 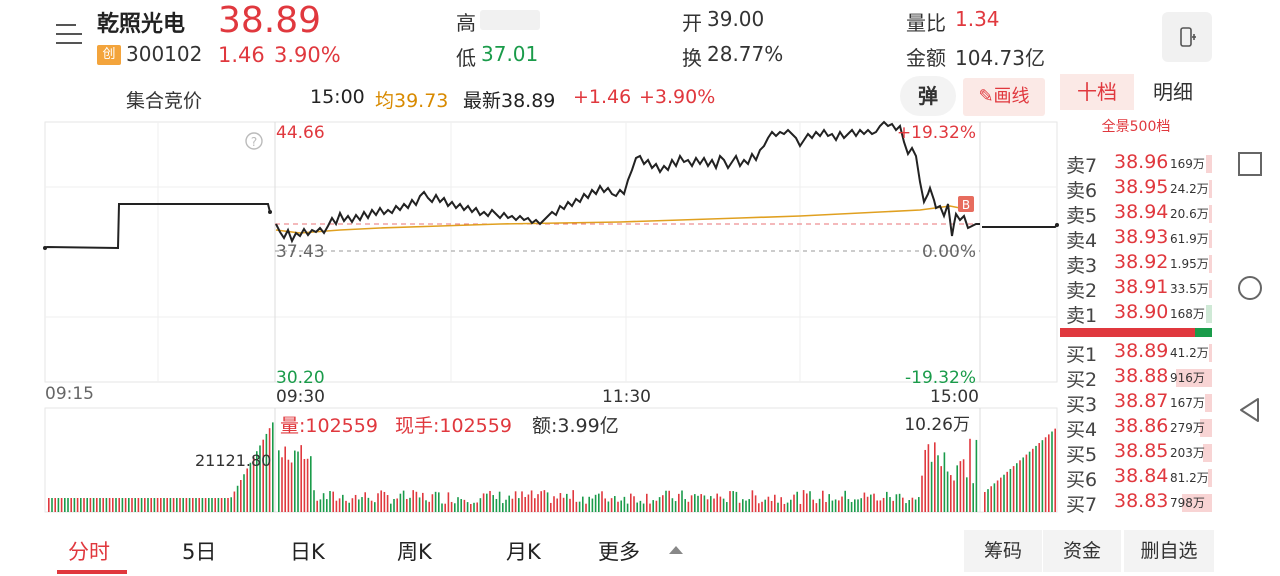 What do you see at coordinates (966, 204) in the screenshot?
I see `buy-marker: B` at bounding box center [966, 204].